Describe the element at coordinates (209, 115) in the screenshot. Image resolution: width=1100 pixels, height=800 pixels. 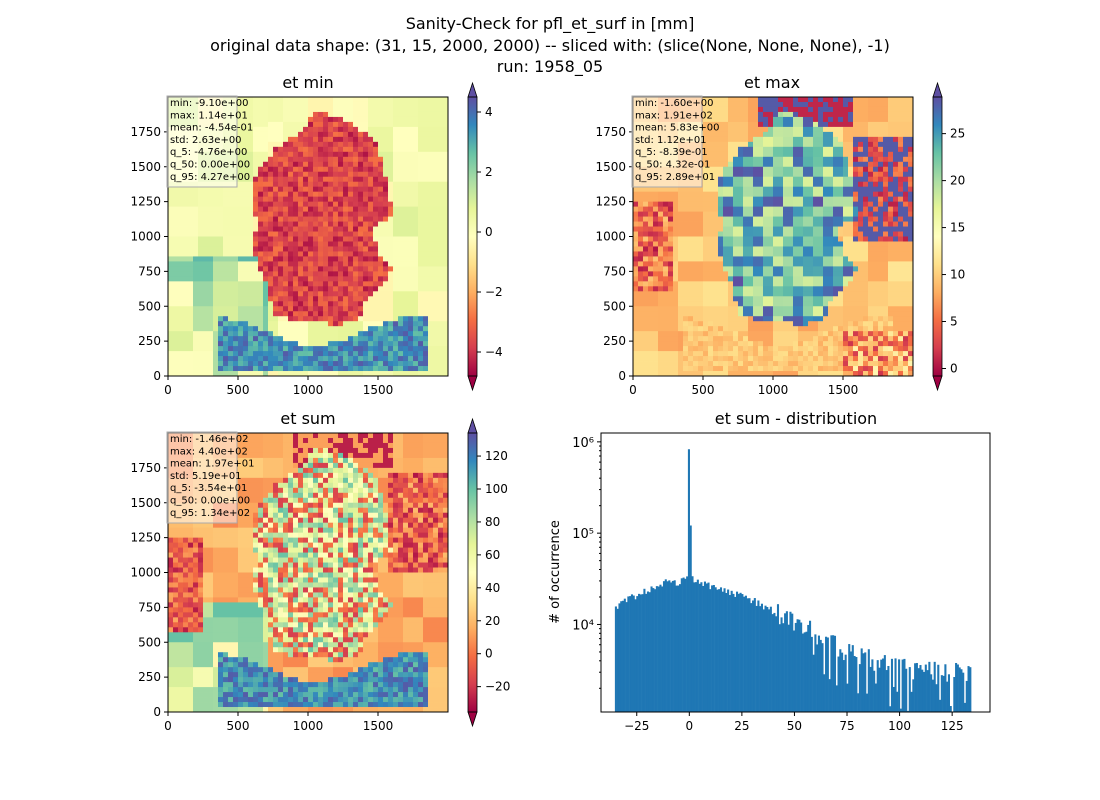
I see `stats-line: max: 1.14e+01` at that location.